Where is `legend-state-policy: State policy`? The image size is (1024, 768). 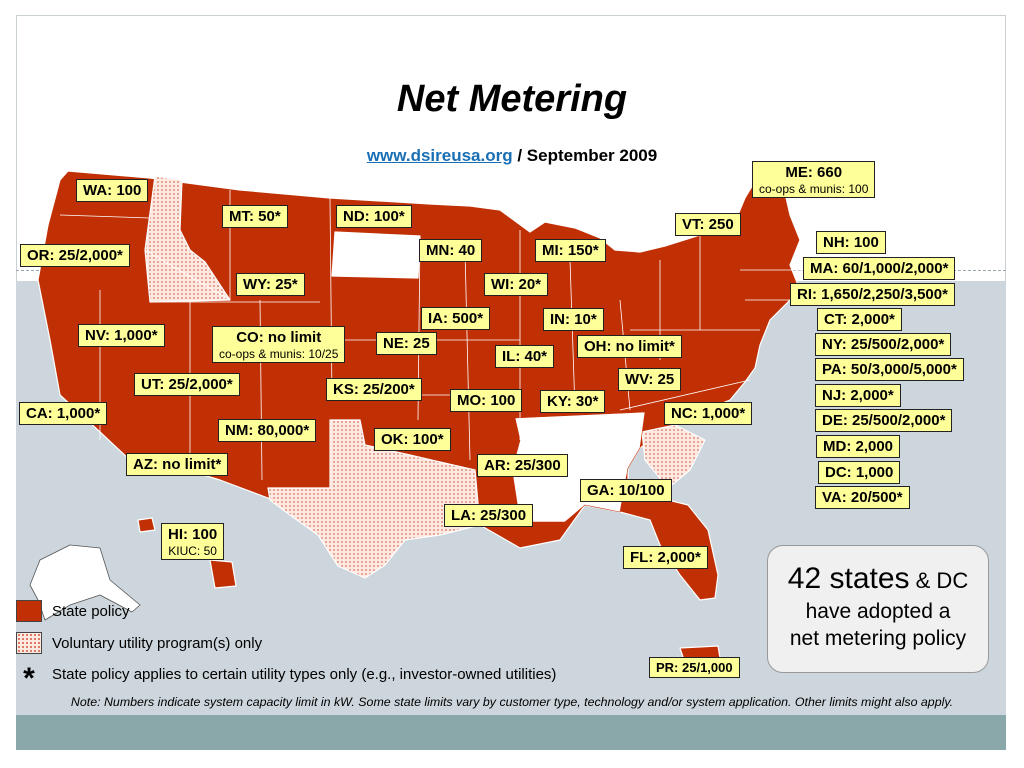
legend-state-policy: State policy is located at coordinates (73, 611).